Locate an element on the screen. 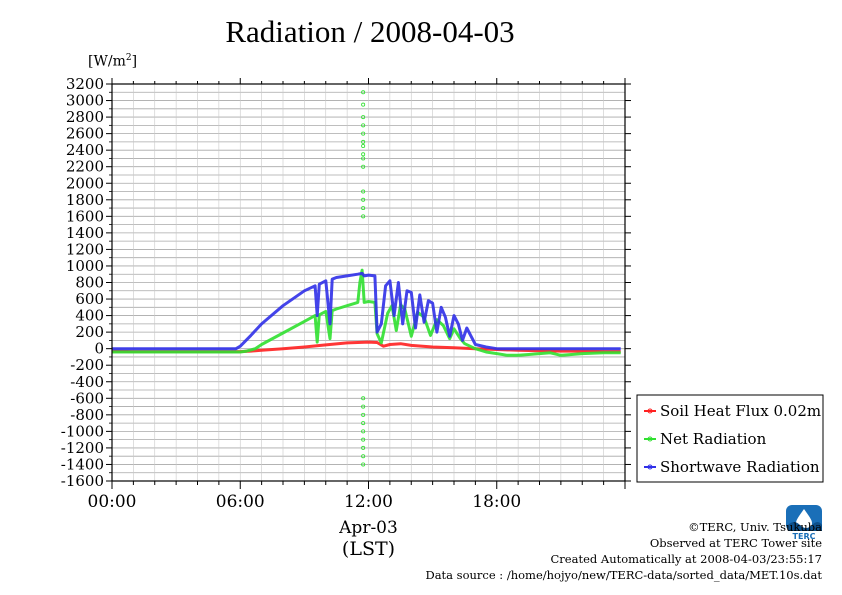  y-tick-label: -1200 is located at coordinates (82, 448).